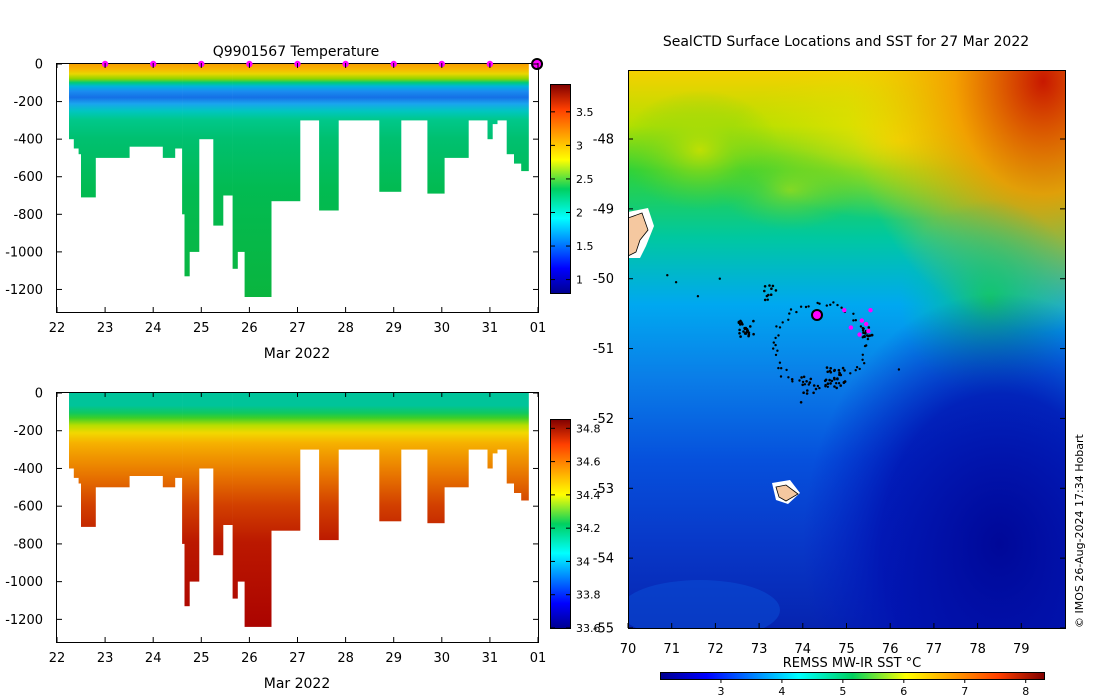 This screenshot has width=1100, height=700. Describe the element at coordinates (583, 561) in the screenshot. I see `salinity-cbar-label-2: 34` at that location.